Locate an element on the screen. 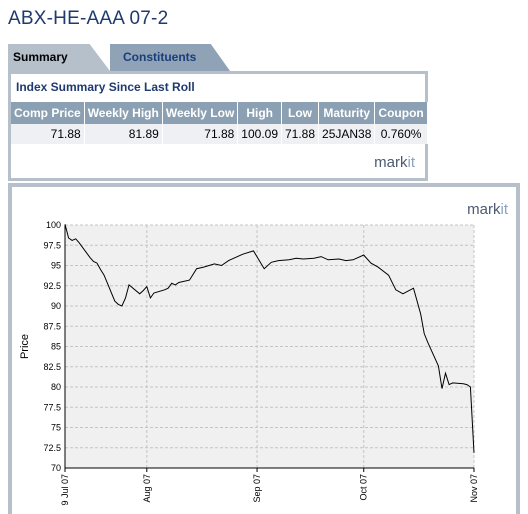  cell-high: 100.09 is located at coordinates (259, 134).